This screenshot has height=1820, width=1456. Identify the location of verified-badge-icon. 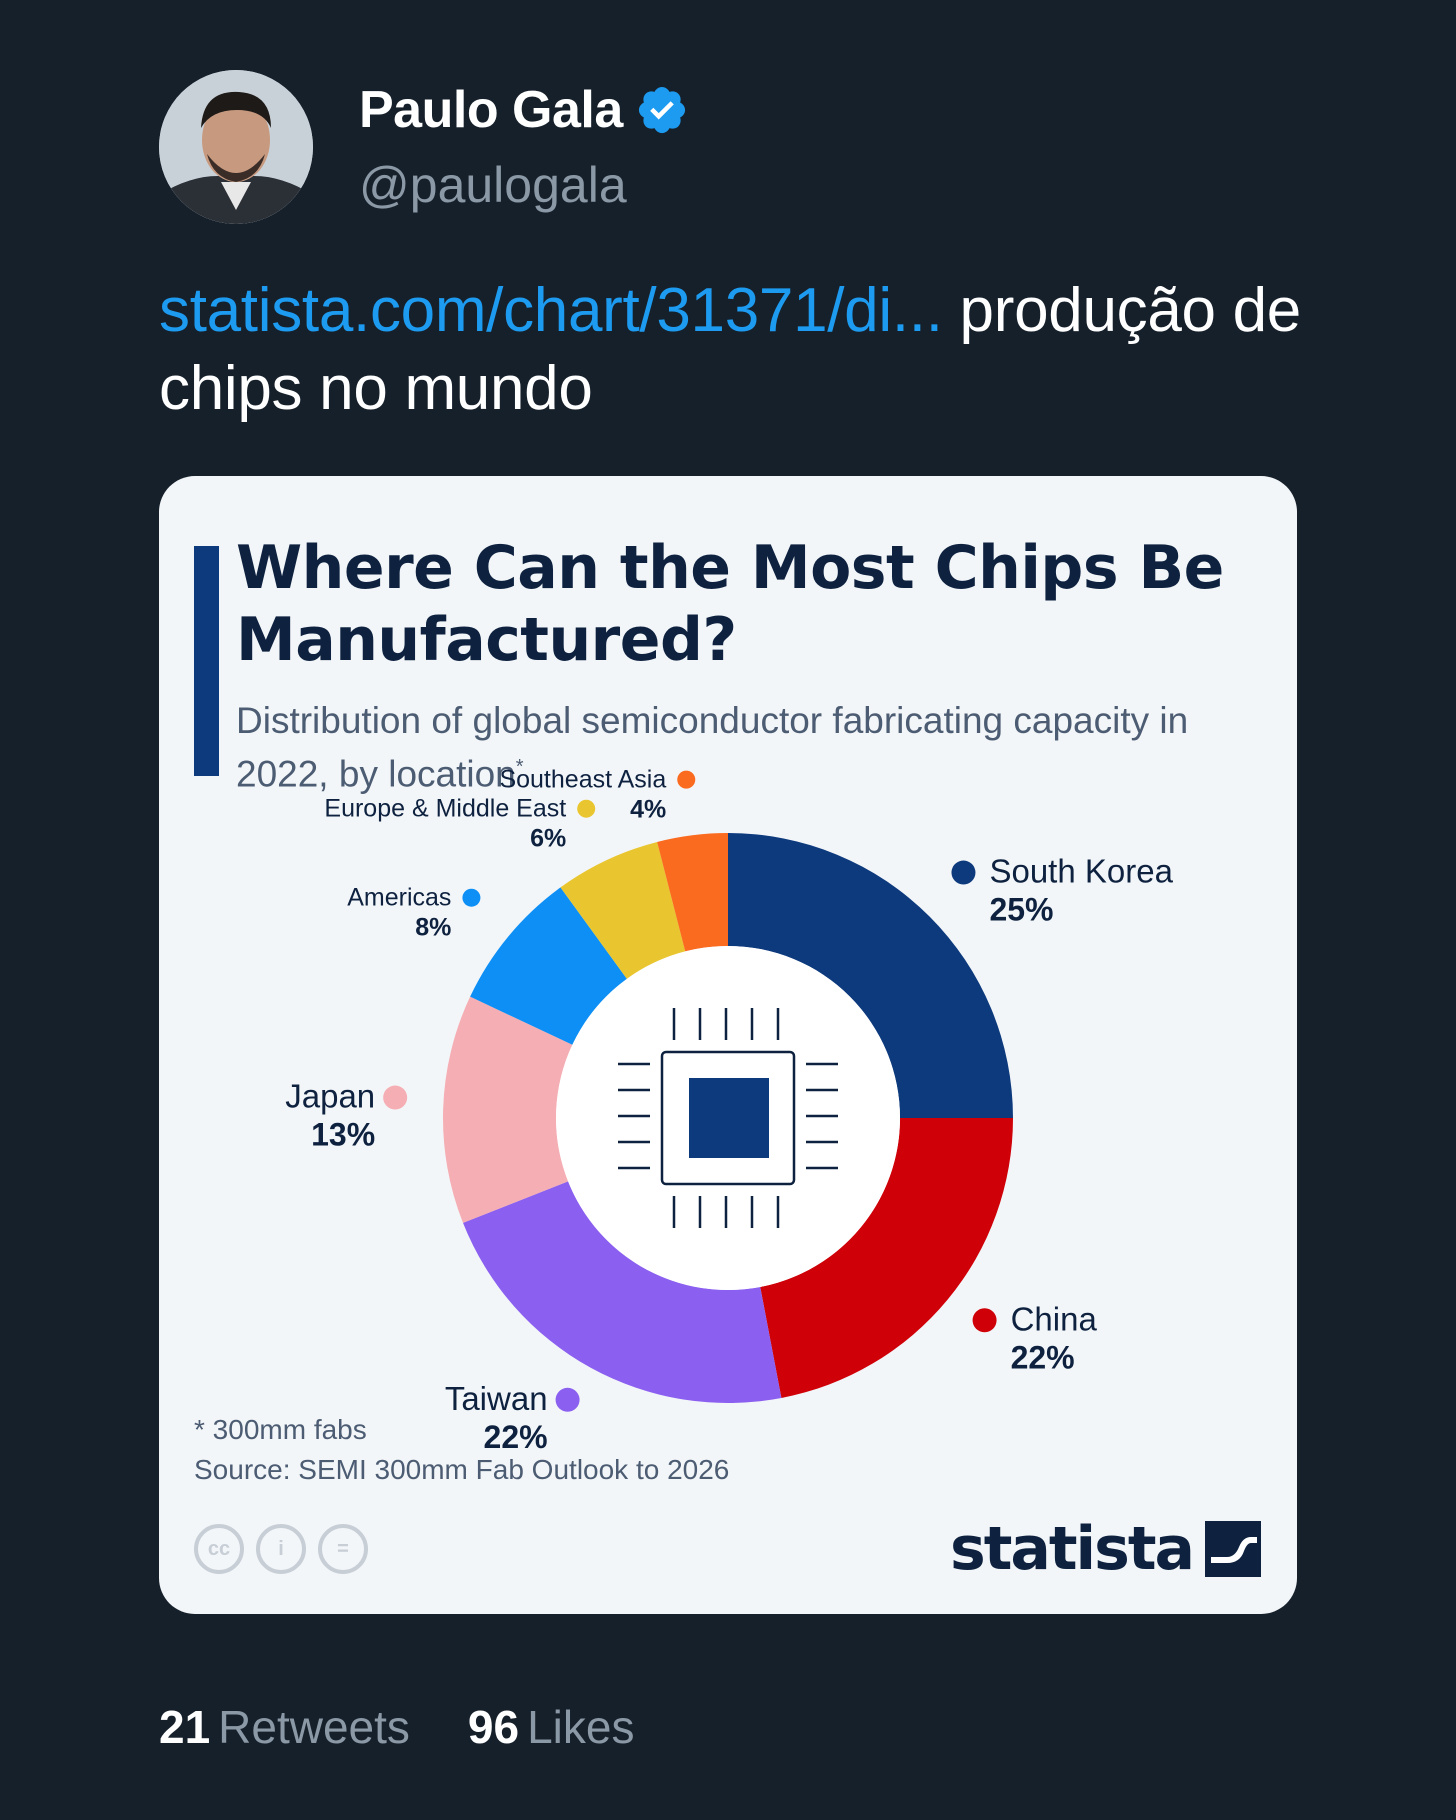
(661, 110).